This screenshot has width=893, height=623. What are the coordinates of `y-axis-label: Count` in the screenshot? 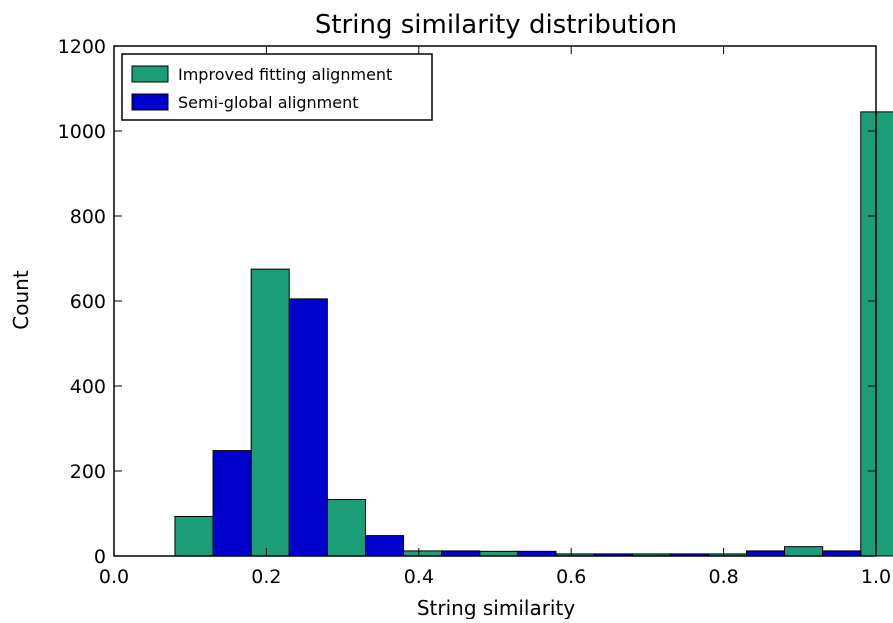 It's located at (21, 300).